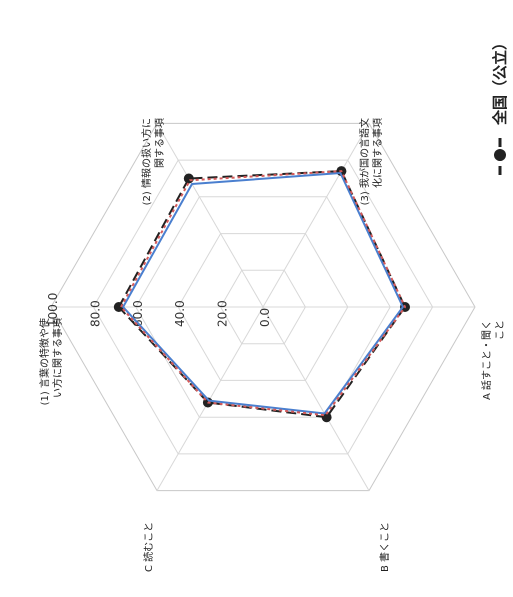  What do you see at coordinates (371, 161) in the screenshot?
I see `axis-label: (3) 我が国の言語文 化に関する事項` at bounding box center [371, 161].